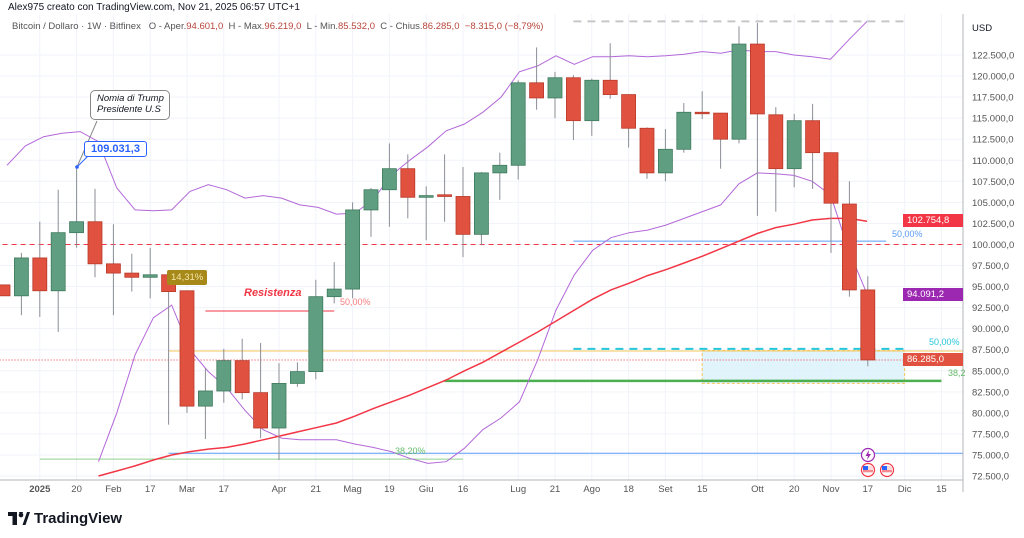  Describe the element at coordinates (993, 245) in the screenshot. I see `price-tick-label: 100.000,0` at that location.